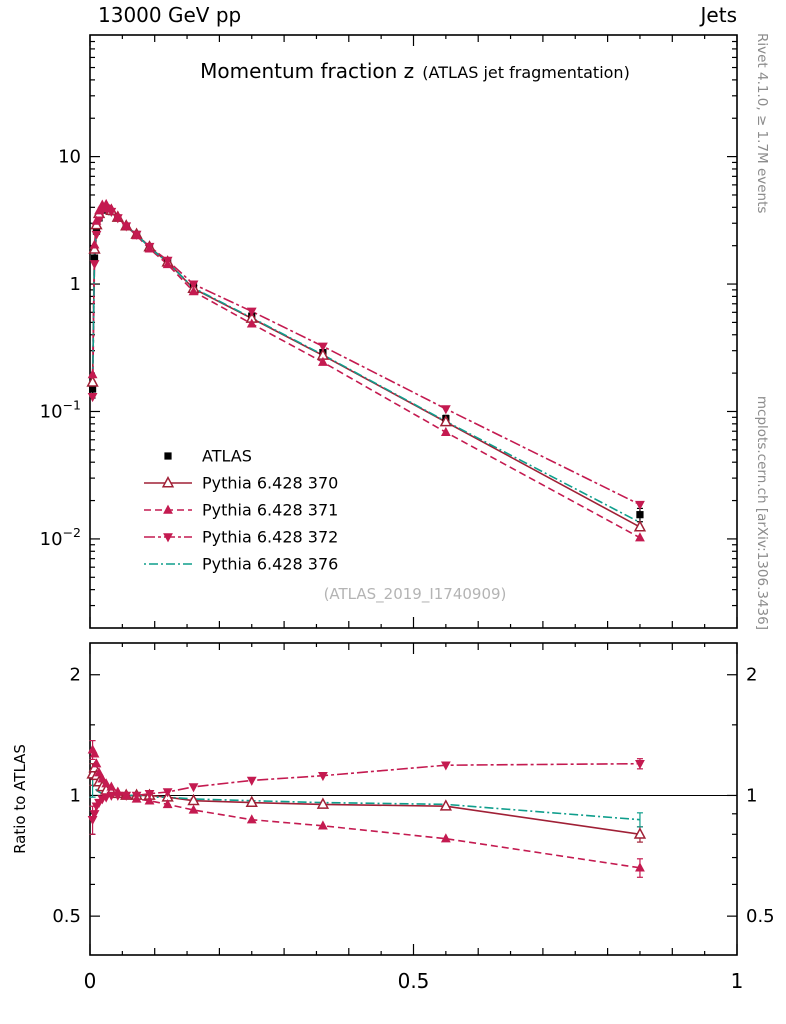  I want to click on analysis-type-label: Jets, so click(718, 15).